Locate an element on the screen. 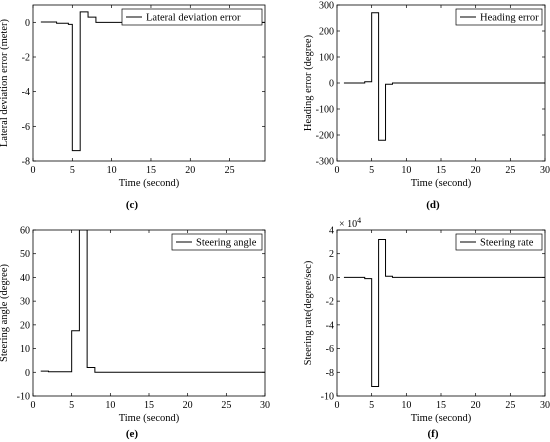 The image size is (550, 442). y-tick-label: 200 is located at coordinates (326, 32).